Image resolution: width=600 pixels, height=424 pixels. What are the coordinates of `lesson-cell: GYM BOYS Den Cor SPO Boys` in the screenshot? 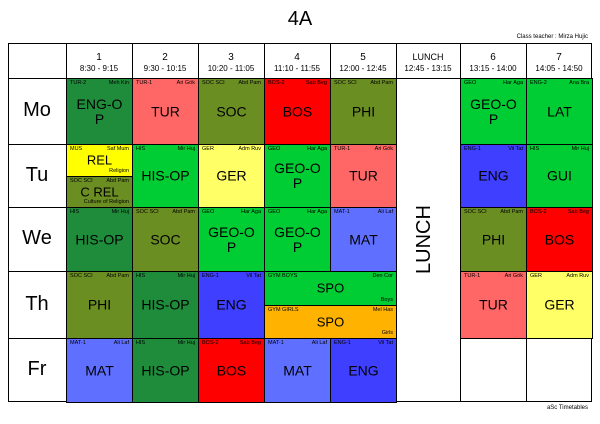 It's located at (330, 288).